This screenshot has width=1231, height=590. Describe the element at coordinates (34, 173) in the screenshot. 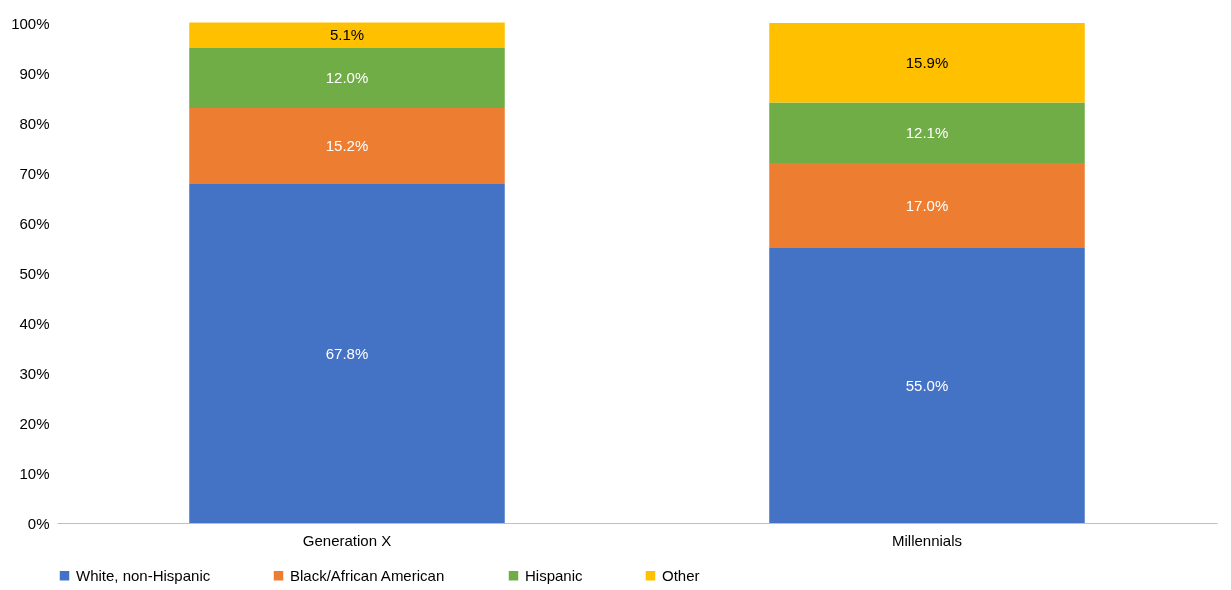

I see `y-tick-label: 70%` at that location.